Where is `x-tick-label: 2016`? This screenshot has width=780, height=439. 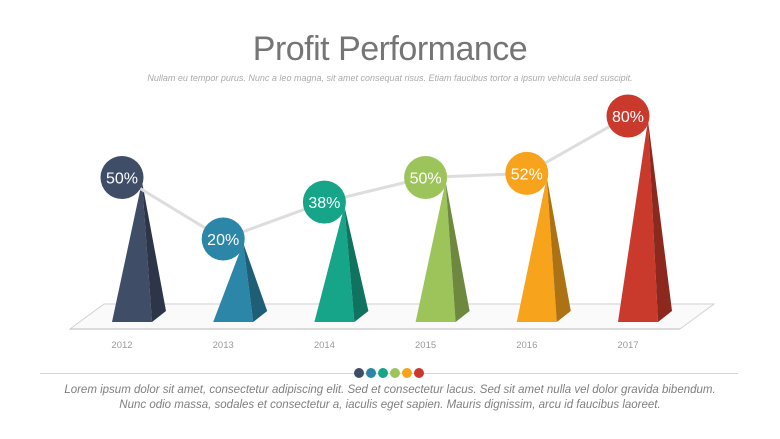
x-tick-label: 2016 is located at coordinates (526, 345).